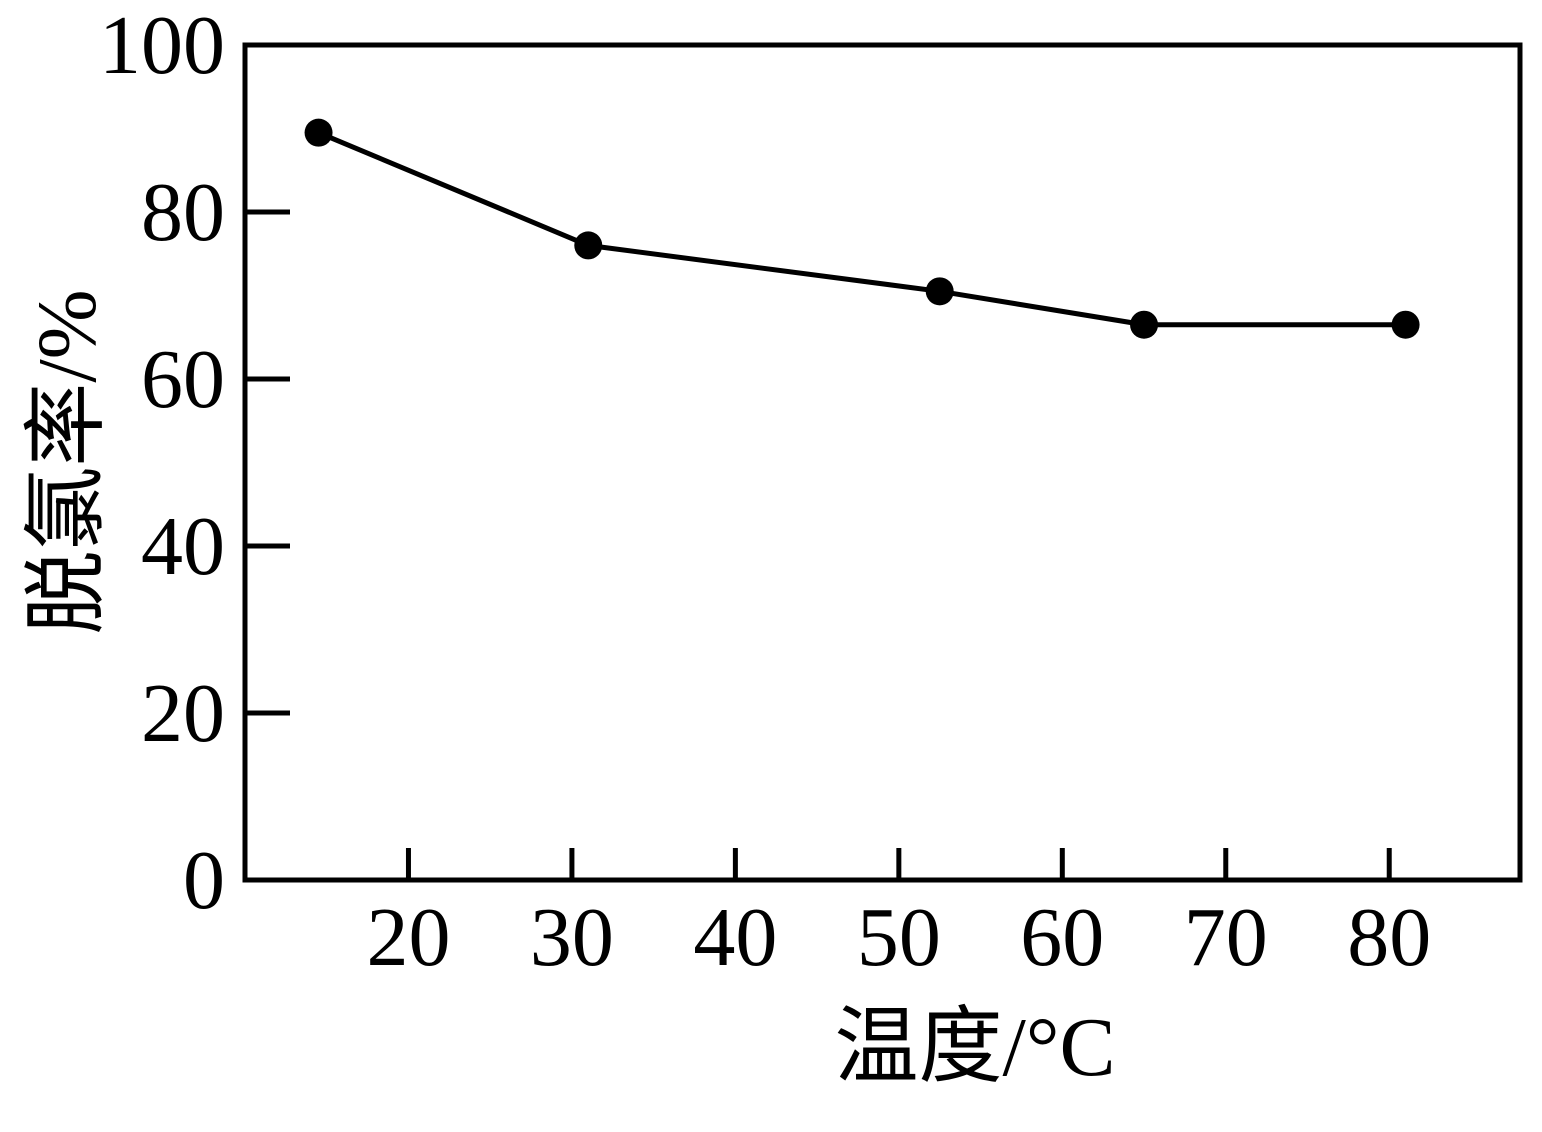 The width and height of the screenshot is (1542, 1132). Describe the element at coordinates (1389, 937) in the screenshot. I see `x-tick-label: 80` at that location.